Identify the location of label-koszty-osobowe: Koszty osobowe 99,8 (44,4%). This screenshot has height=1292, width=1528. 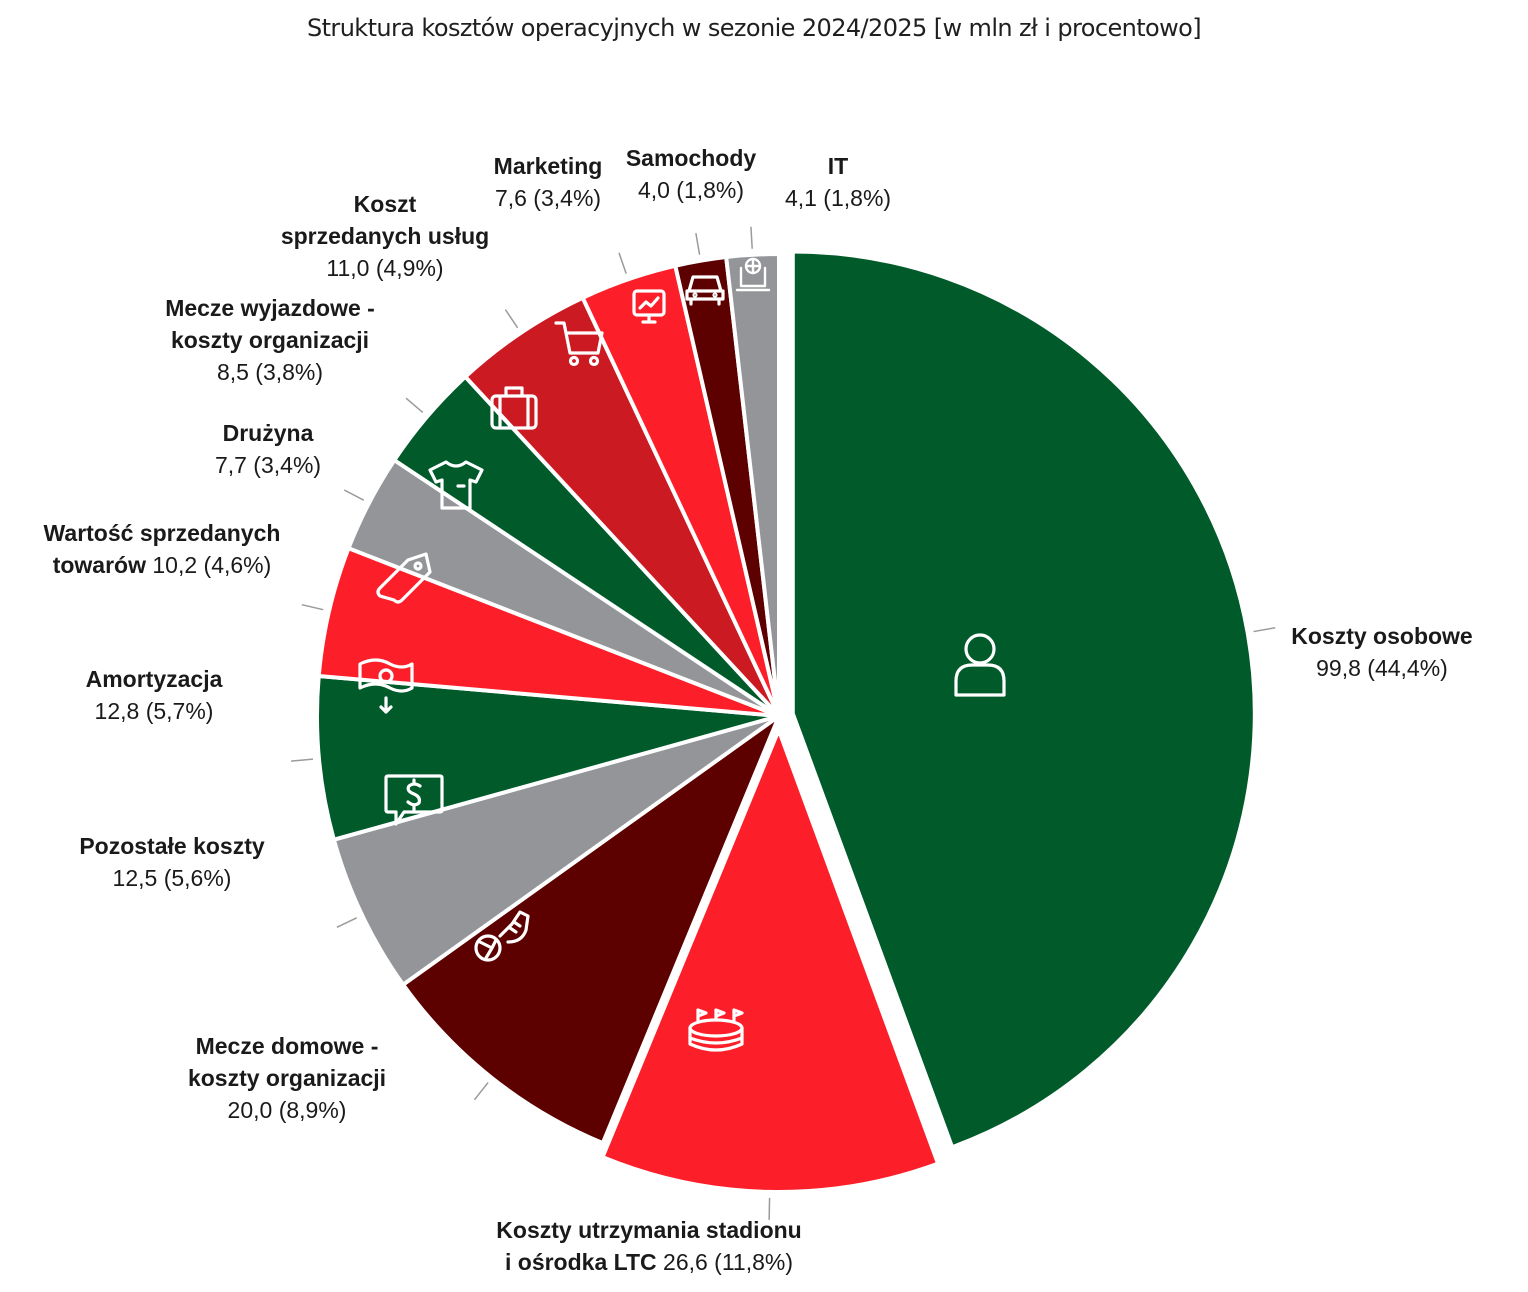
(1381, 652).